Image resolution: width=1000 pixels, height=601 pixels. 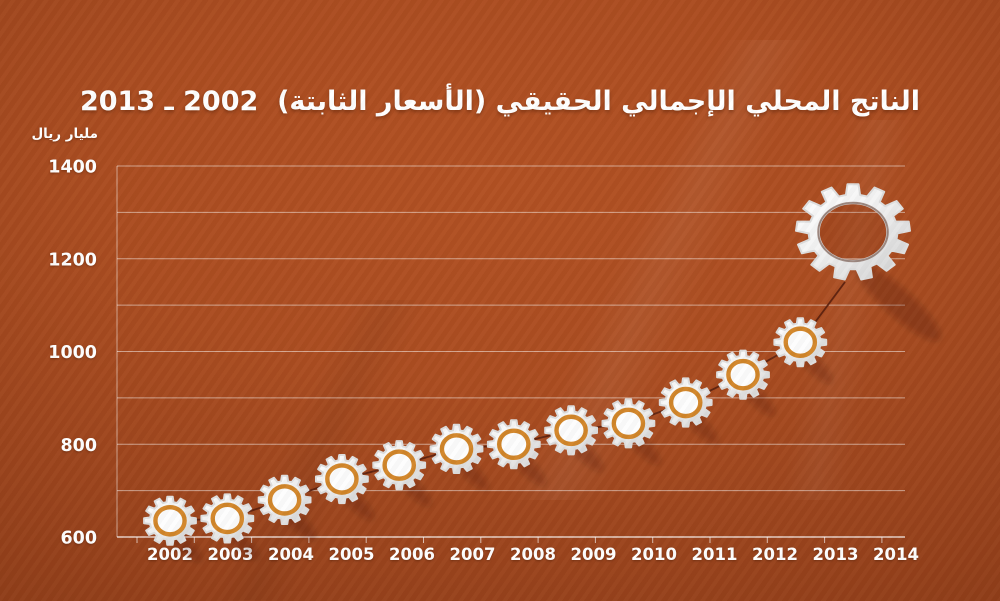 What do you see at coordinates (473, 554) in the screenshot?
I see `x-axis-label: 2007` at bounding box center [473, 554].